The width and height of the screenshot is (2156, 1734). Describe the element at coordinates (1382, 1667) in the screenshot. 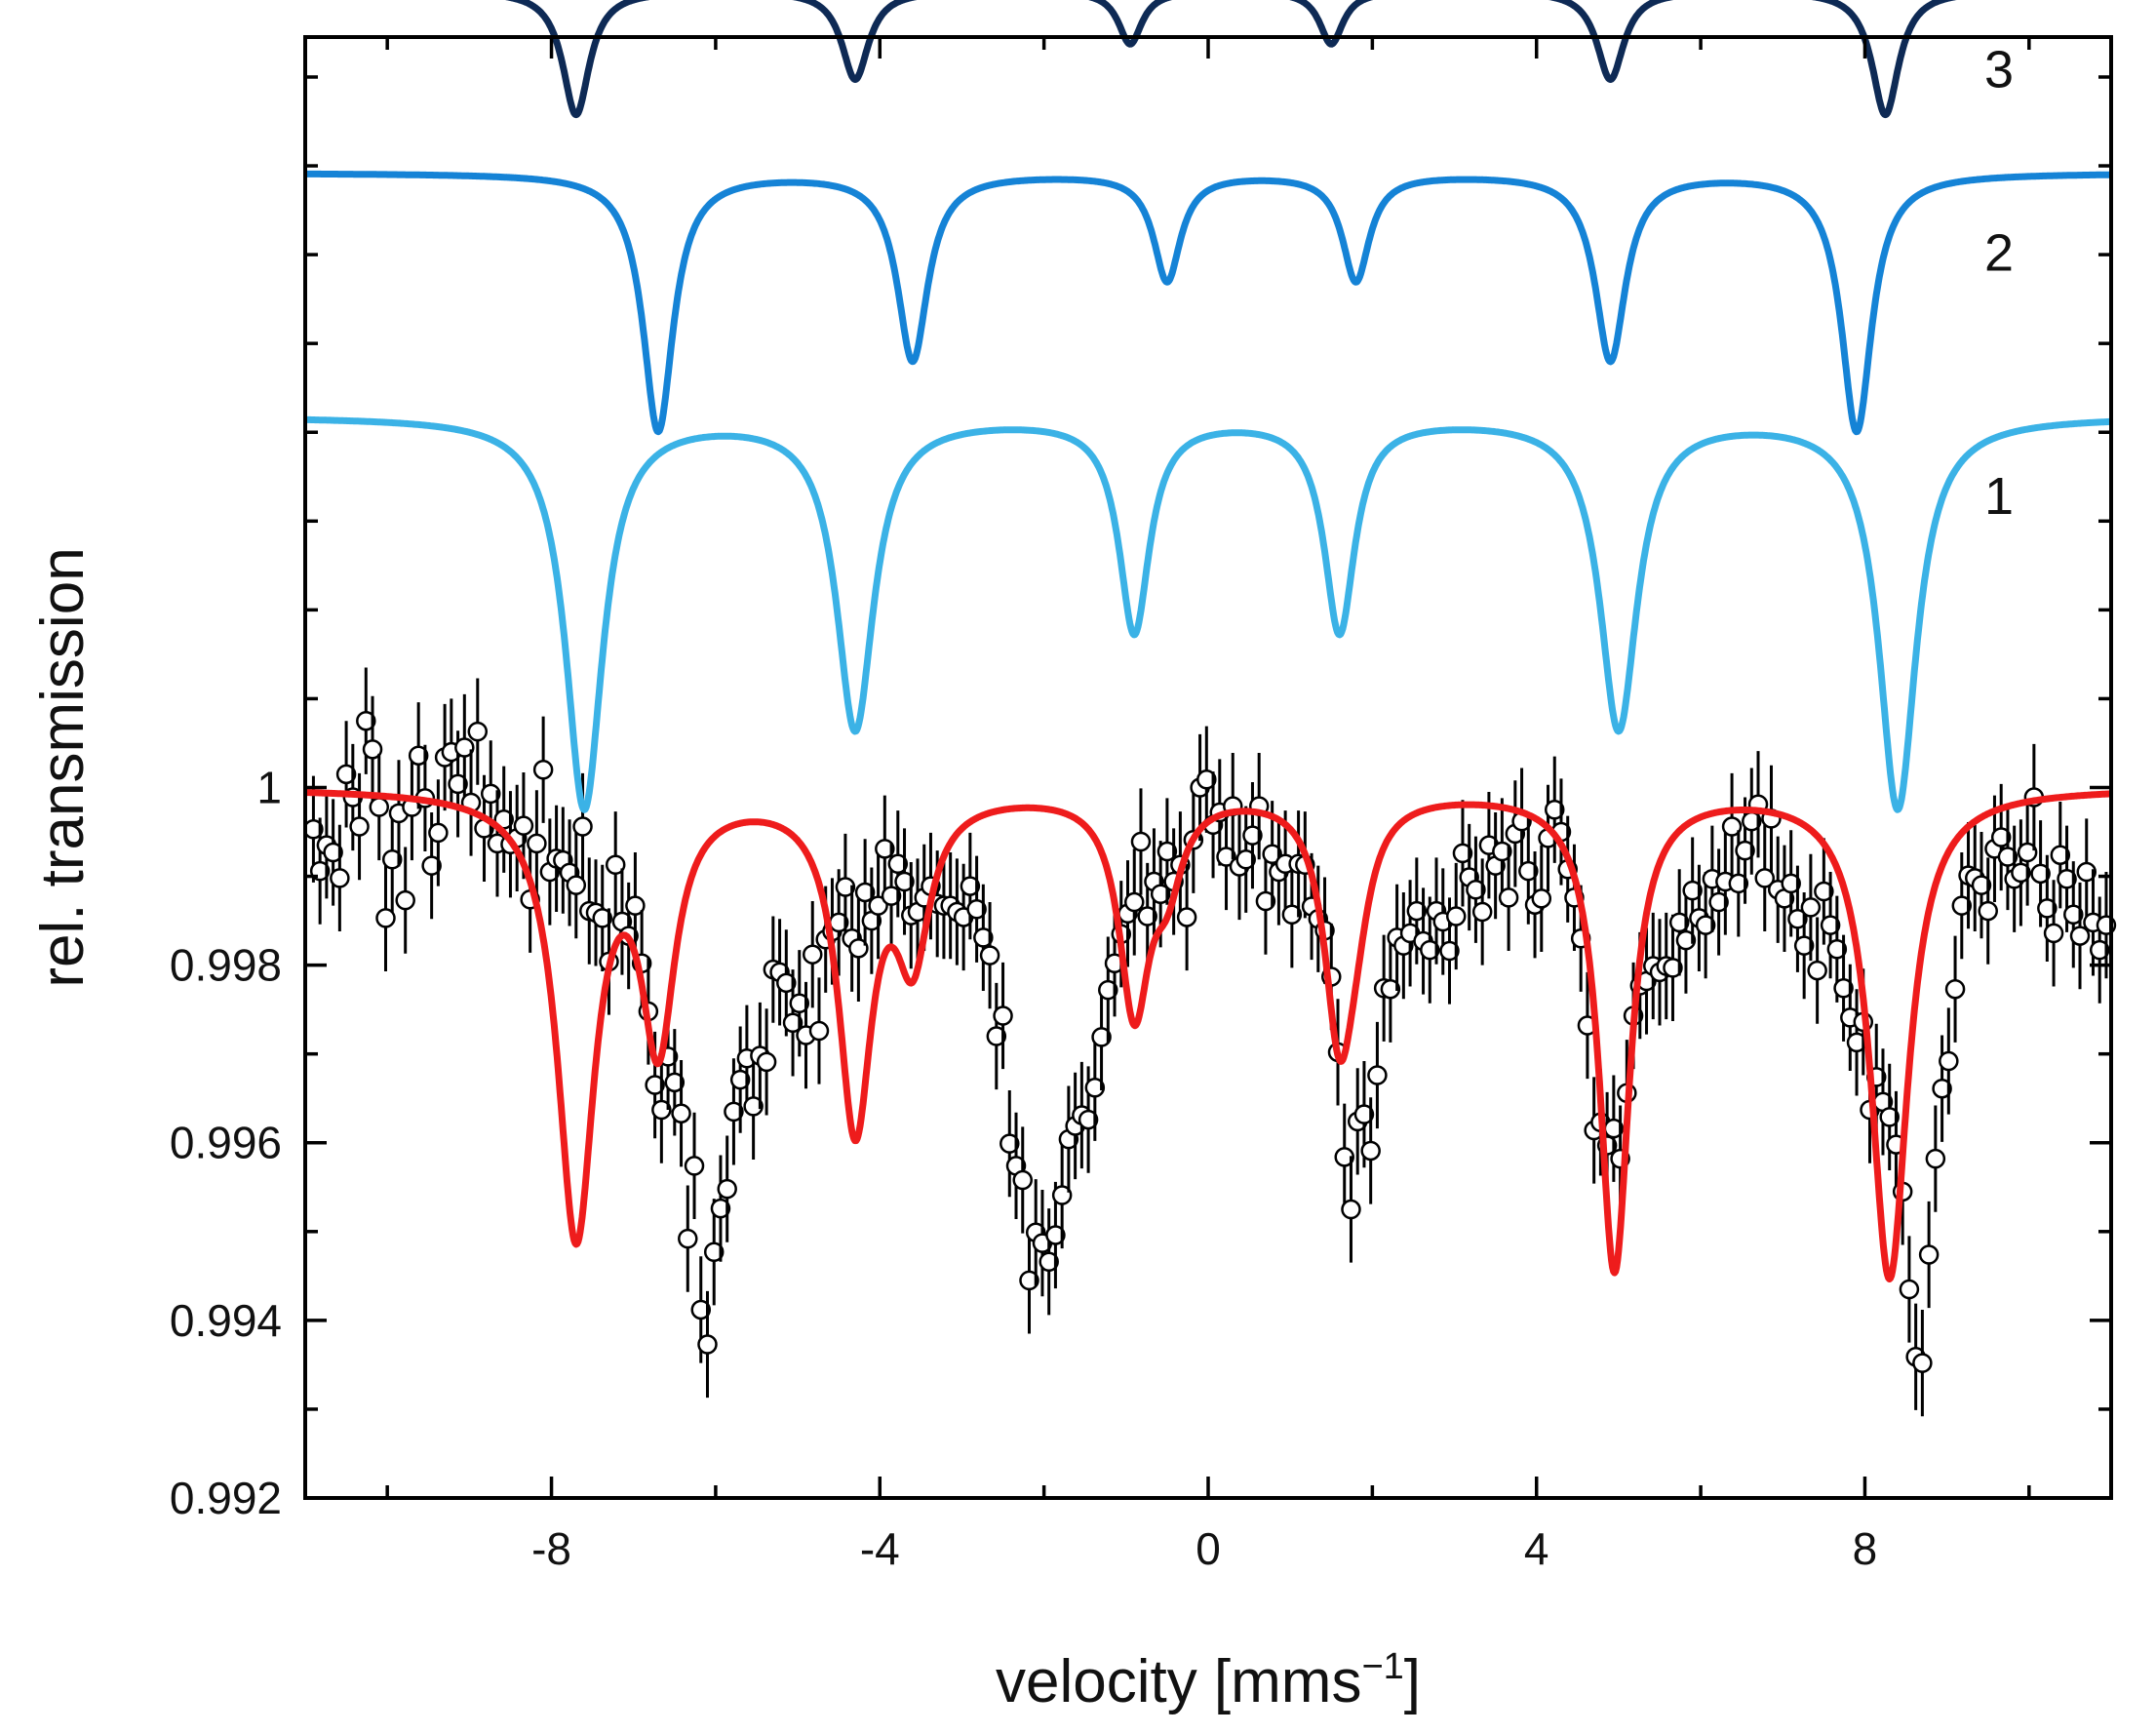

I see `x-axis-label-superscript: −1` at that location.